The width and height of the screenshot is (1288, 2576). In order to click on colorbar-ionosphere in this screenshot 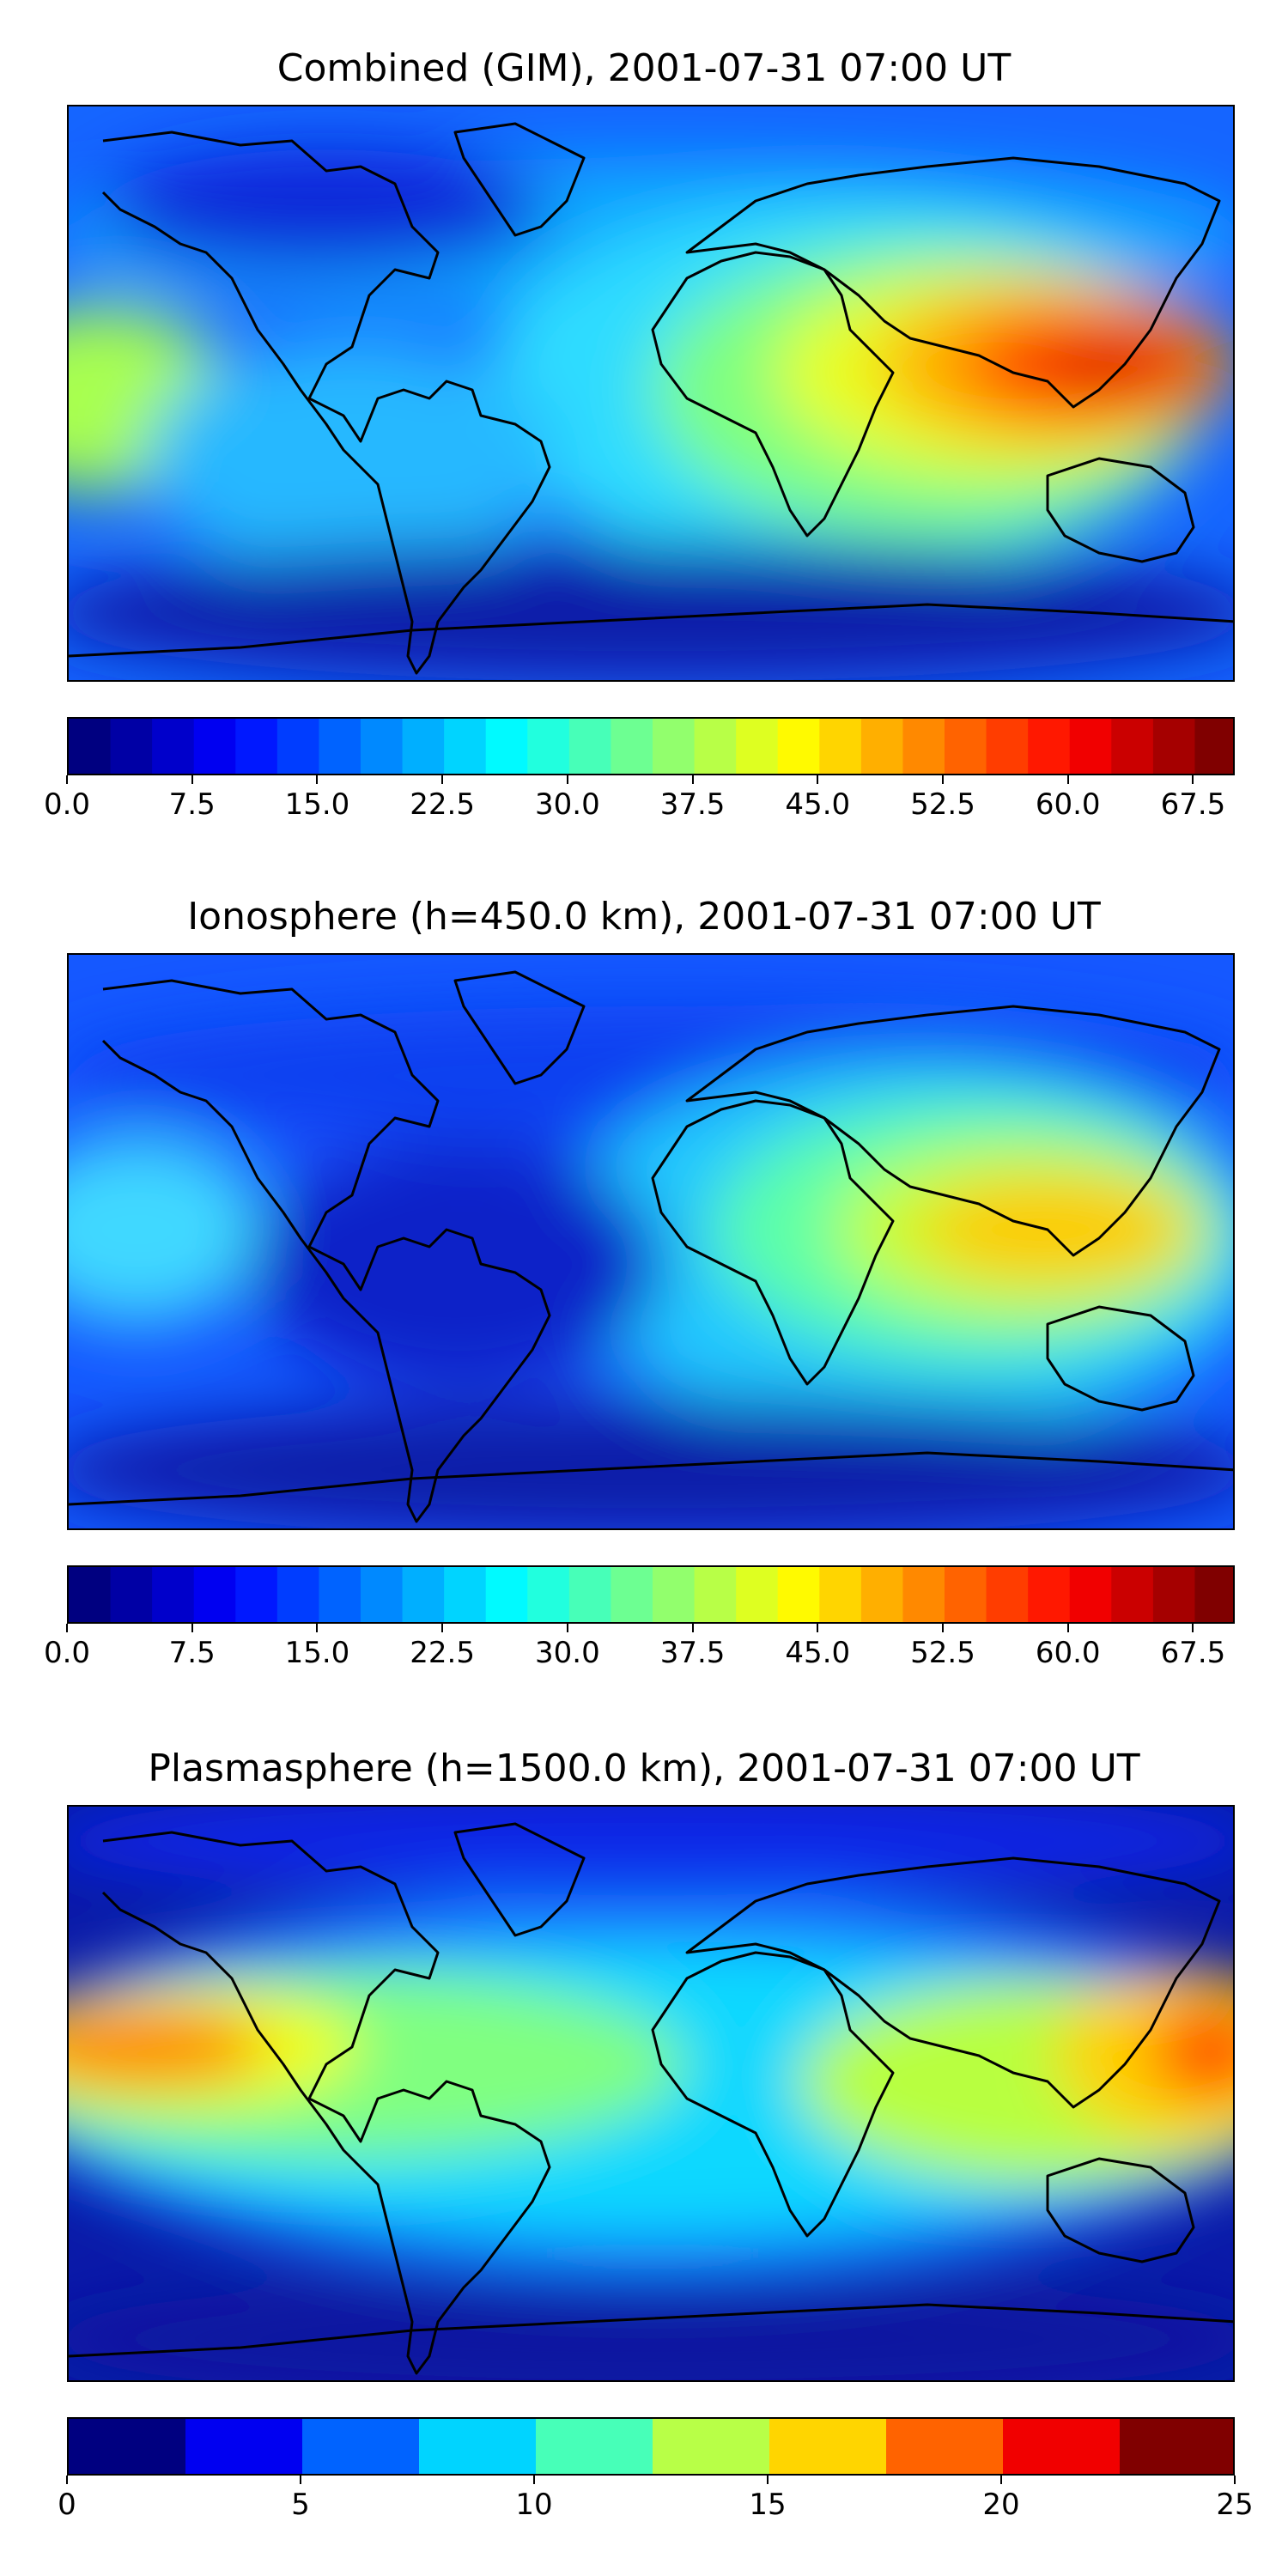, I will do `click(651, 1594)`.